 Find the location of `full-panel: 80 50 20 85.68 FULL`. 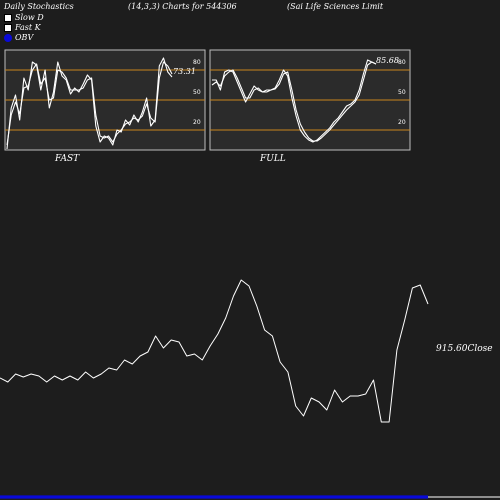

full-panel: 80 50 20 85.68 FULL is located at coordinates (310, 106).